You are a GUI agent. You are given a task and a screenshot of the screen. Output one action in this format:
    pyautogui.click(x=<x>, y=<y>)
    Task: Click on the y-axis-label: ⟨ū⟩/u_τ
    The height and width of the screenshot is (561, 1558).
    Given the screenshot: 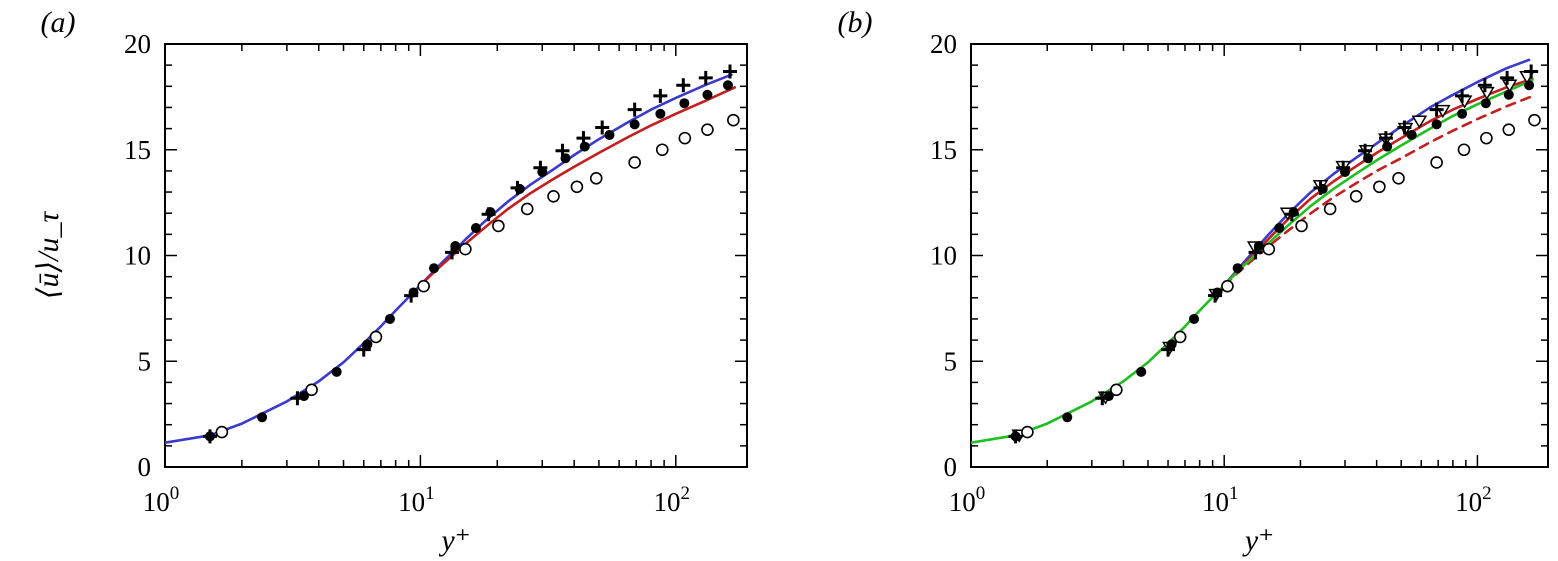 What is the action you would take?
    pyautogui.click(x=48, y=254)
    